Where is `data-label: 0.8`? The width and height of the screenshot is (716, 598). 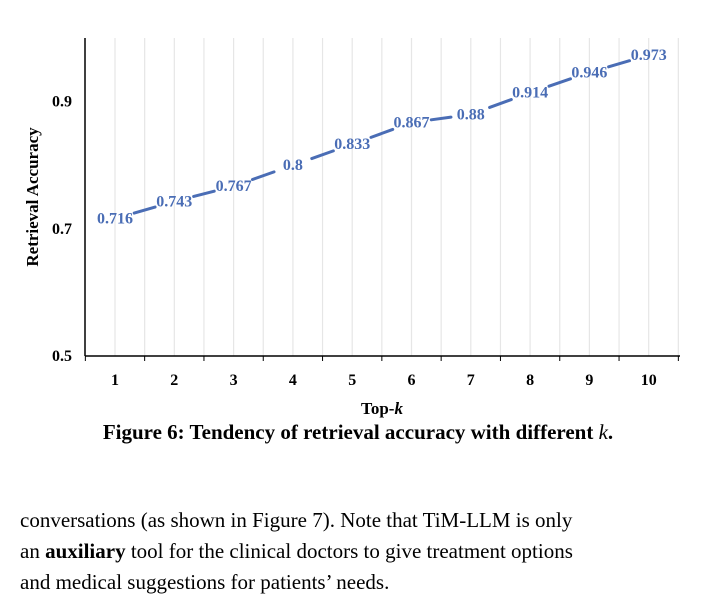
data-label: 0.8 is located at coordinates (293, 165).